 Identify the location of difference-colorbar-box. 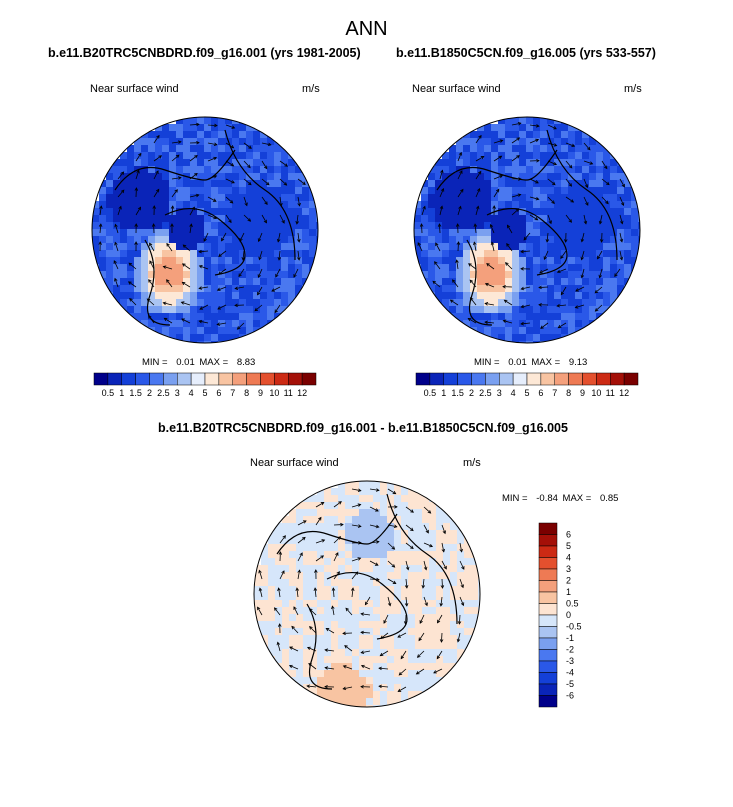
(548, 701).